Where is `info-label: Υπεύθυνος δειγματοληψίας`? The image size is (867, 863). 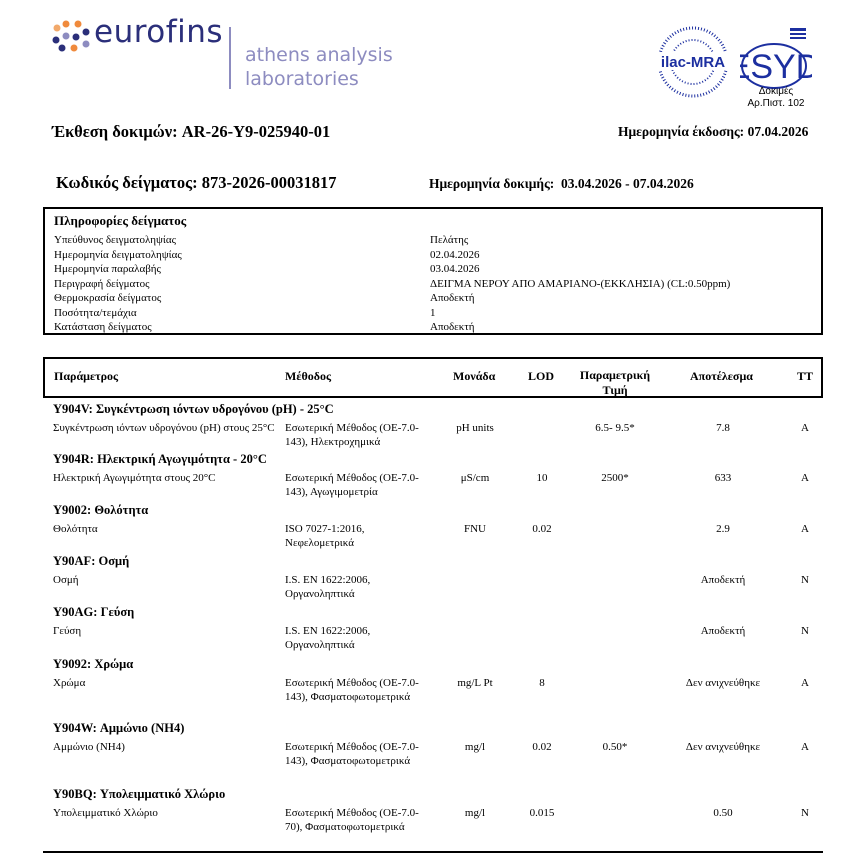 info-label: Υπεύθυνος δειγματοληψίας is located at coordinates (115, 240).